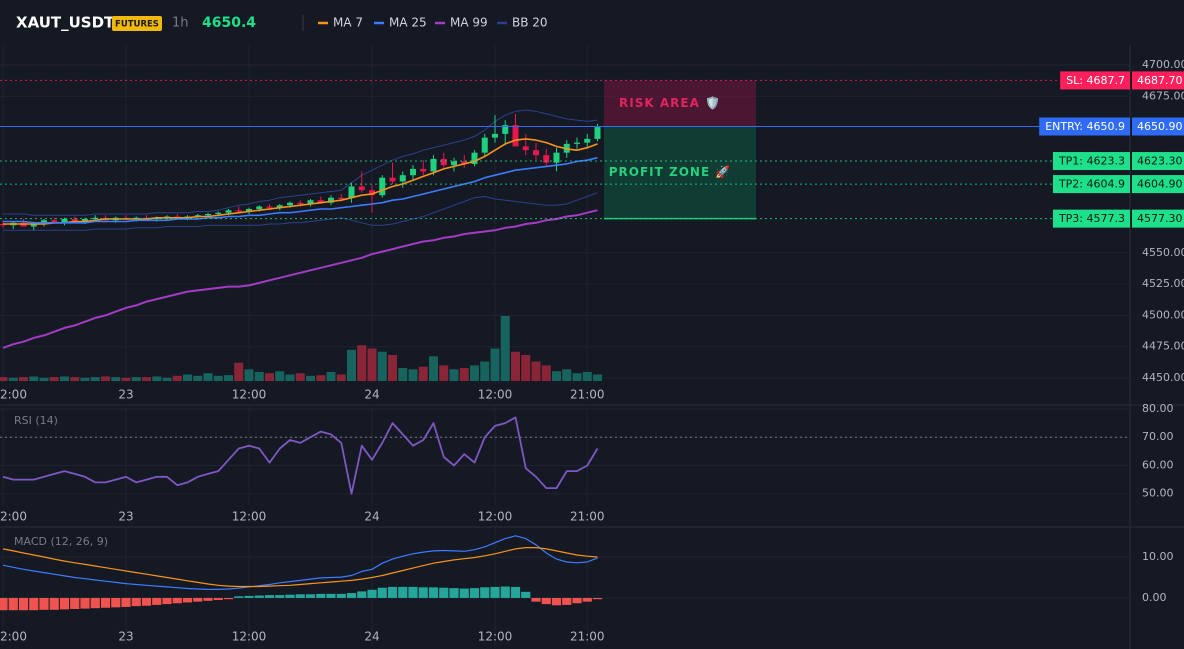 This screenshot has height=649, width=1184. I want to click on ma-line, so click(300, 190).